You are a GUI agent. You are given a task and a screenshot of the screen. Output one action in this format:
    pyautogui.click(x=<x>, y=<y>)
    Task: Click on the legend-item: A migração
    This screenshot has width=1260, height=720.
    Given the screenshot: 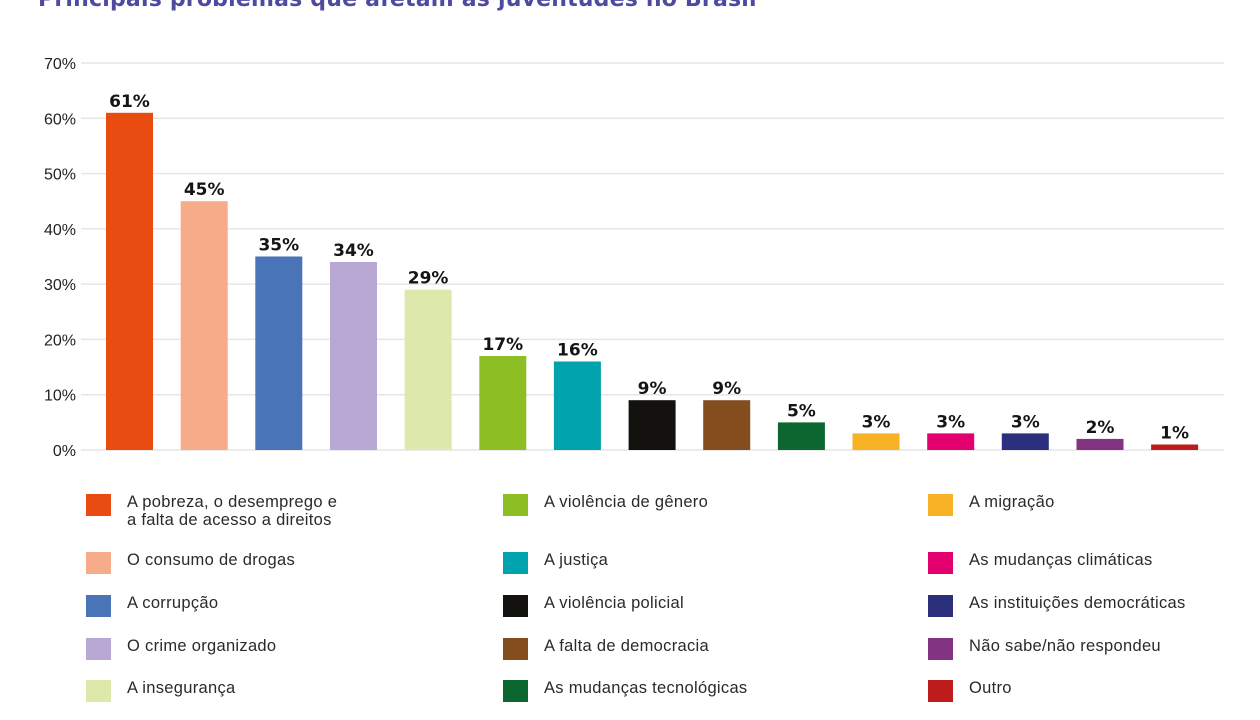 What is the action you would take?
    pyautogui.click(x=991, y=504)
    